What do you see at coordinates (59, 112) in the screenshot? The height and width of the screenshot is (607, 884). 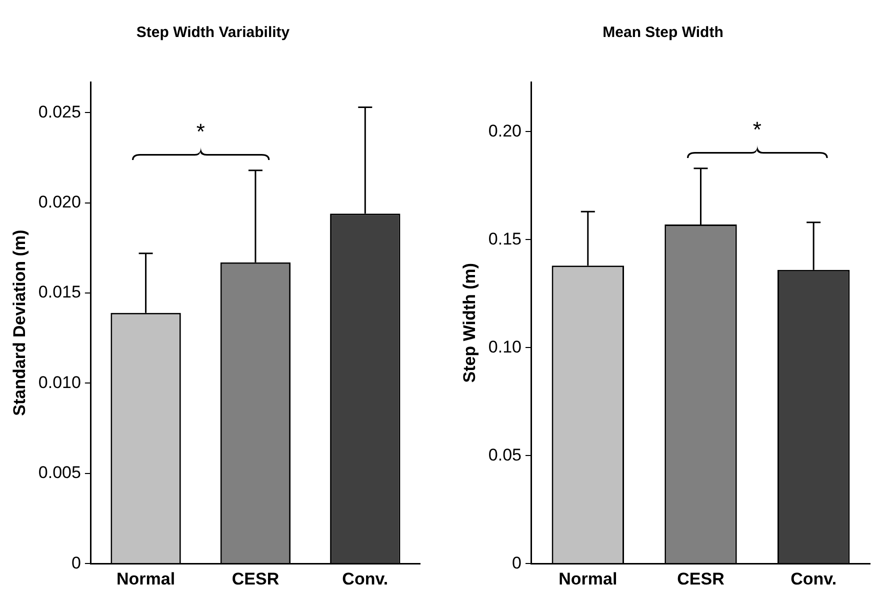 I see `y-tick-label: 0.025` at bounding box center [59, 112].